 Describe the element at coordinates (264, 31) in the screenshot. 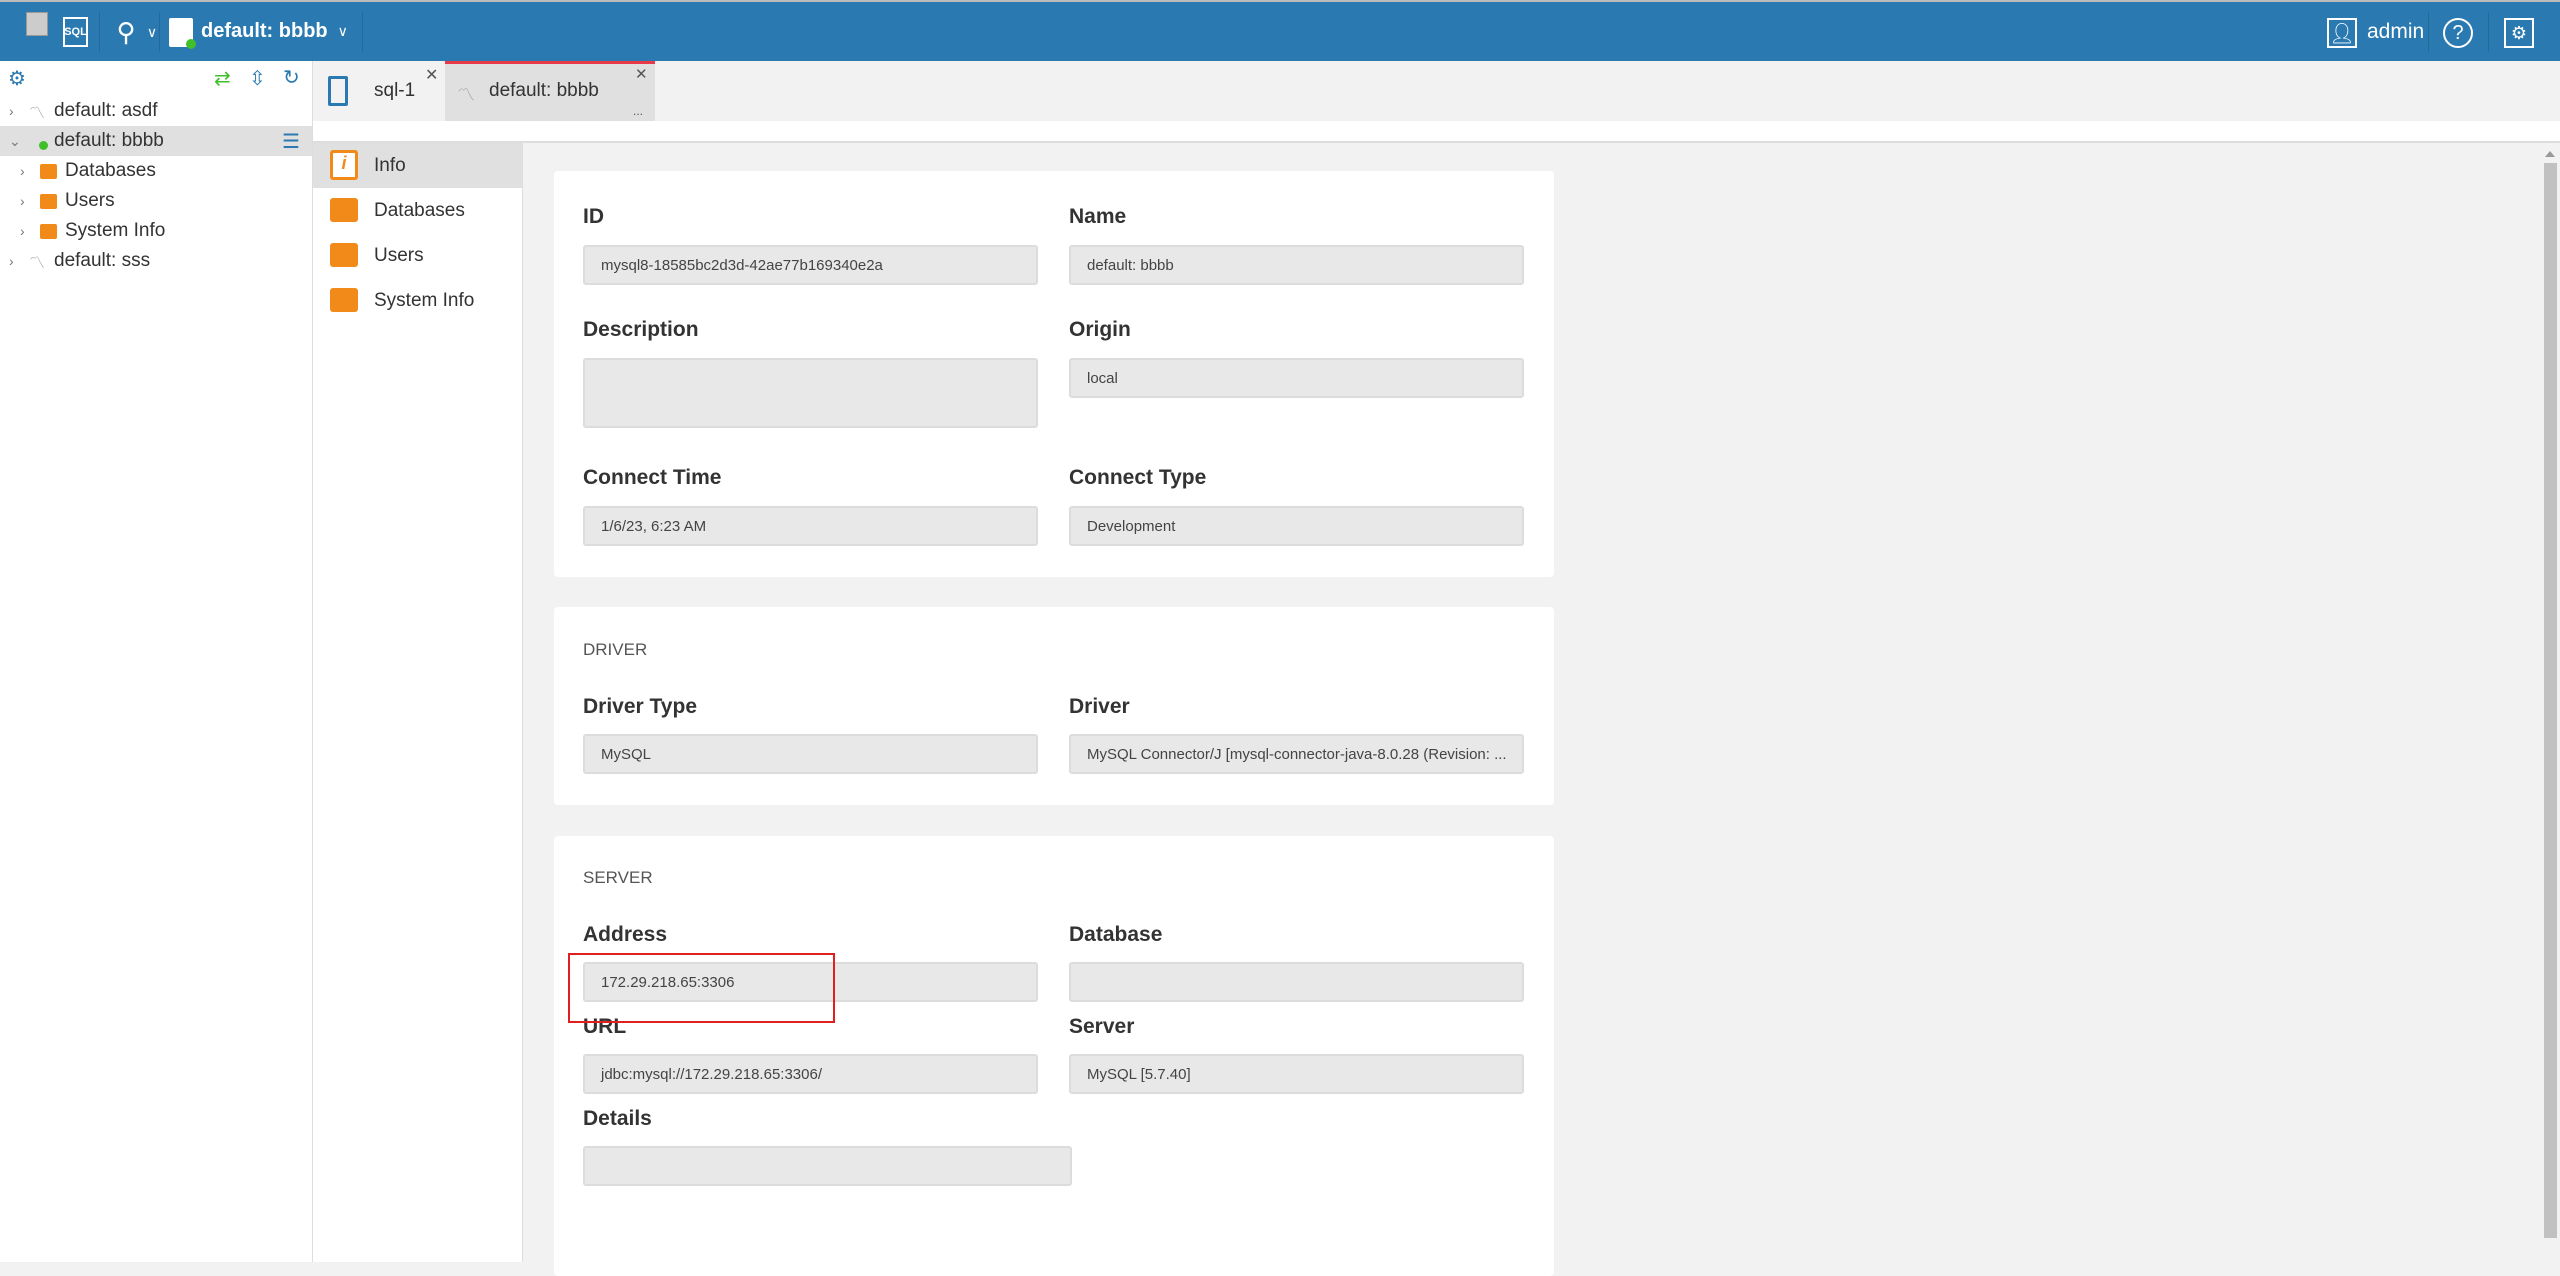

I see `active-connection-label: default: bbbb` at that location.